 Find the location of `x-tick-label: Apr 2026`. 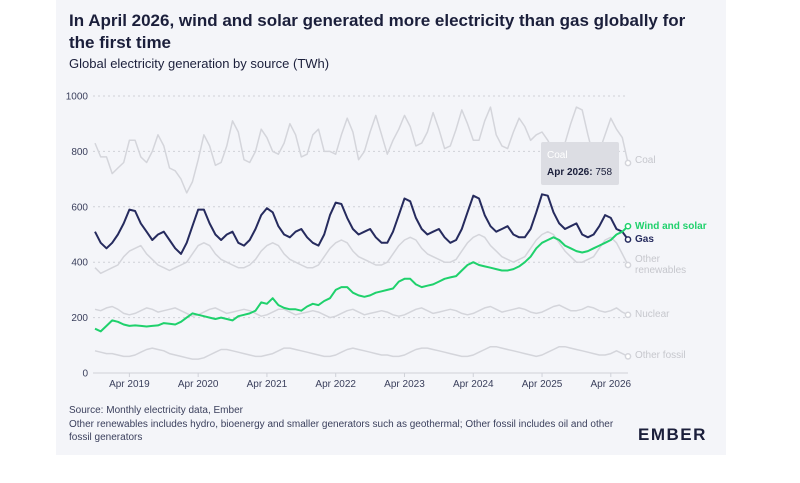

x-tick-label: Apr 2026 is located at coordinates (611, 384).